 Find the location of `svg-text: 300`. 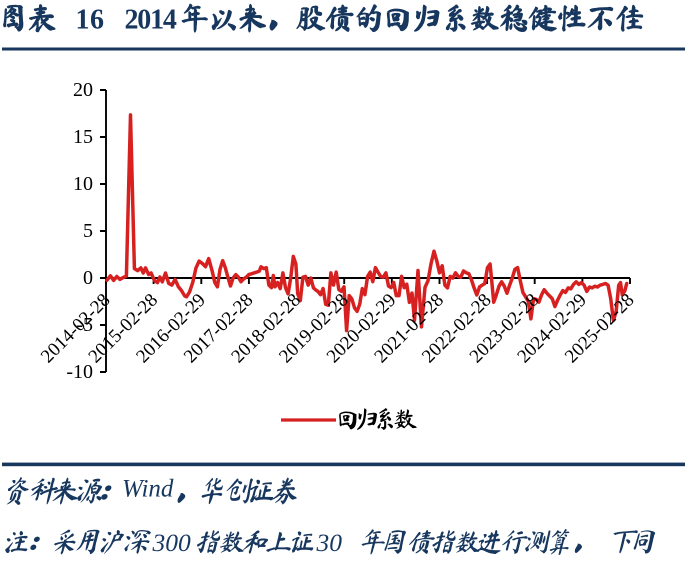

svg-text: 300 is located at coordinates (172, 542).